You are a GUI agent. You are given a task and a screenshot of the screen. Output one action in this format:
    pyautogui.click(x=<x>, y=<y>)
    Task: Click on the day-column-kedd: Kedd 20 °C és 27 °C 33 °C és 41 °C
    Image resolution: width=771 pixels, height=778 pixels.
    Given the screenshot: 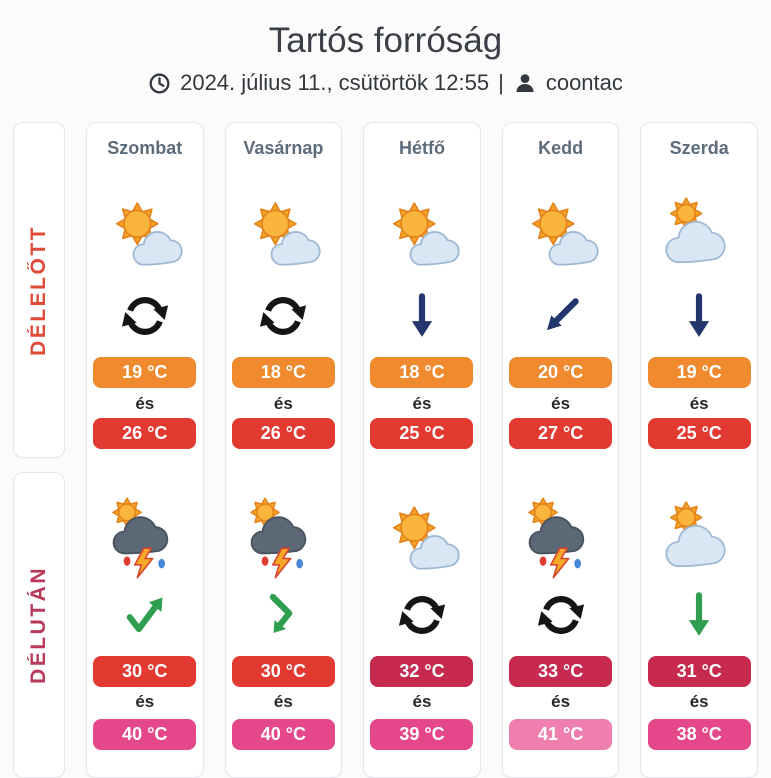 What is the action you would take?
    pyautogui.click(x=560, y=450)
    